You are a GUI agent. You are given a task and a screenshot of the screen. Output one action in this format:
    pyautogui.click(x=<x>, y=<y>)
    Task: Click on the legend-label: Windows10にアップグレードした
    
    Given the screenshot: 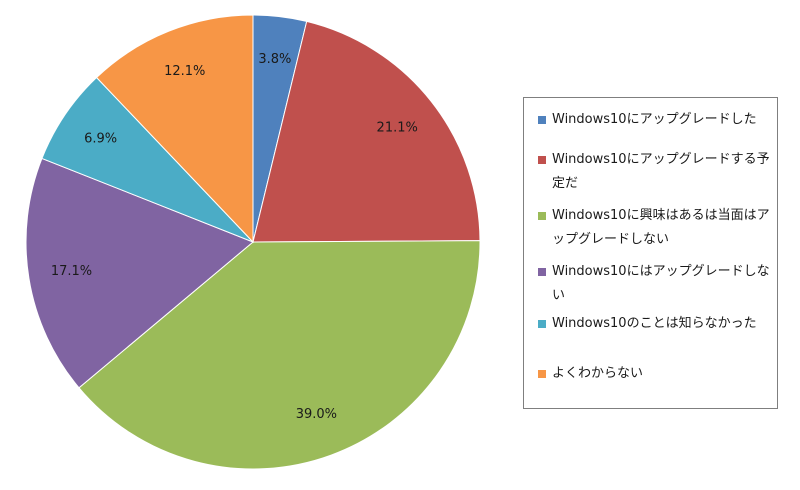 What is the action you would take?
    pyautogui.click(x=654, y=119)
    